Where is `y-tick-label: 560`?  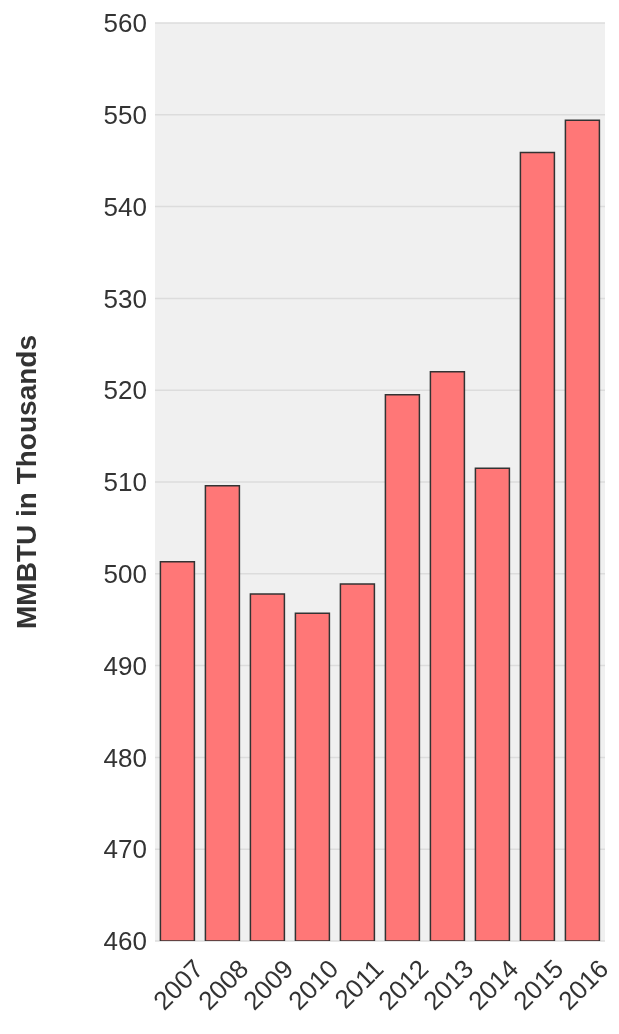 y-tick-label: 560 is located at coordinates (125, 23).